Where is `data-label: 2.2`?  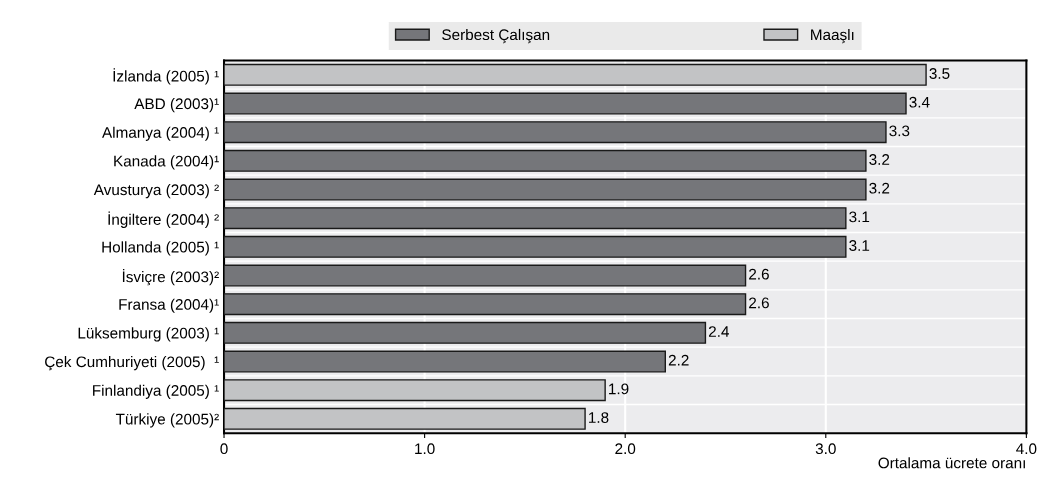
data-label: 2.2 is located at coordinates (678, 360).